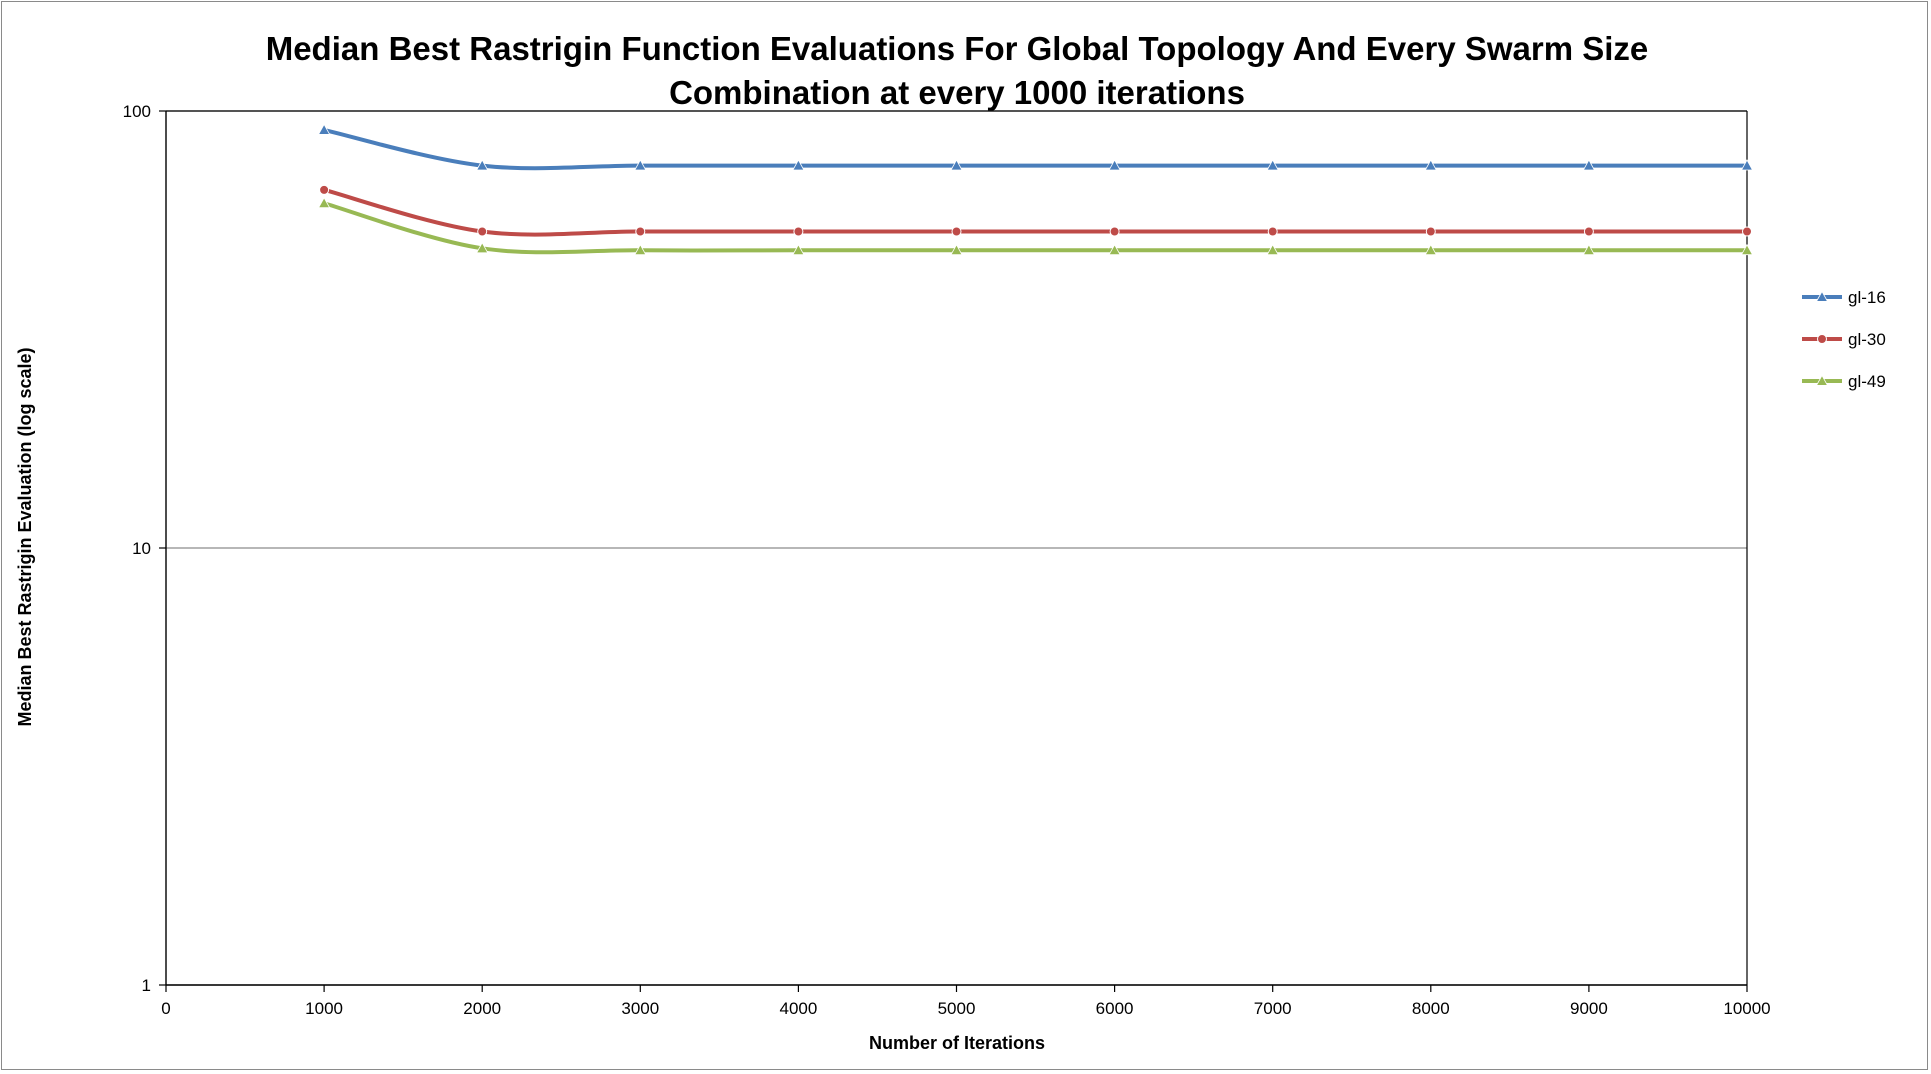 The width and height of the screenshot is (1931, 1074). What do you see at coordinates (1867, 381) in the screenshot?
I see `legend-label: gl-49` at bounding box center [1867, 381].